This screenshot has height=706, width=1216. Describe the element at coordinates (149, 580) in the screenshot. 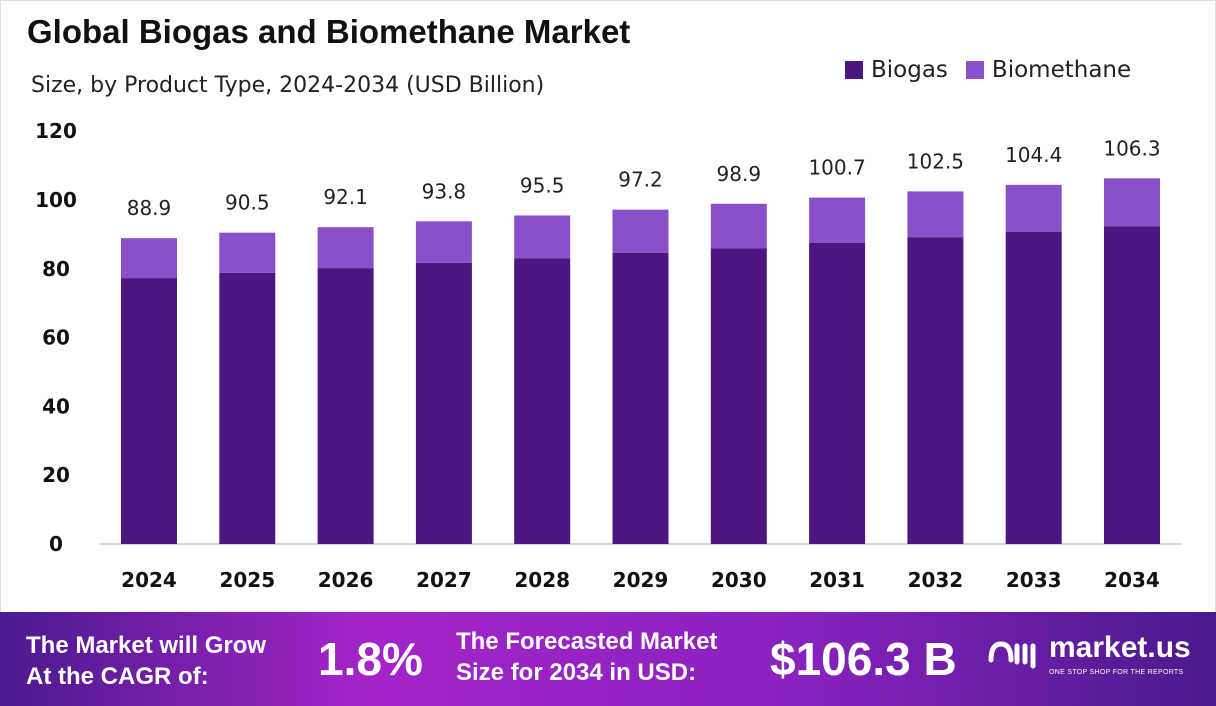

I see `x-tick-label: 2024` at that location.